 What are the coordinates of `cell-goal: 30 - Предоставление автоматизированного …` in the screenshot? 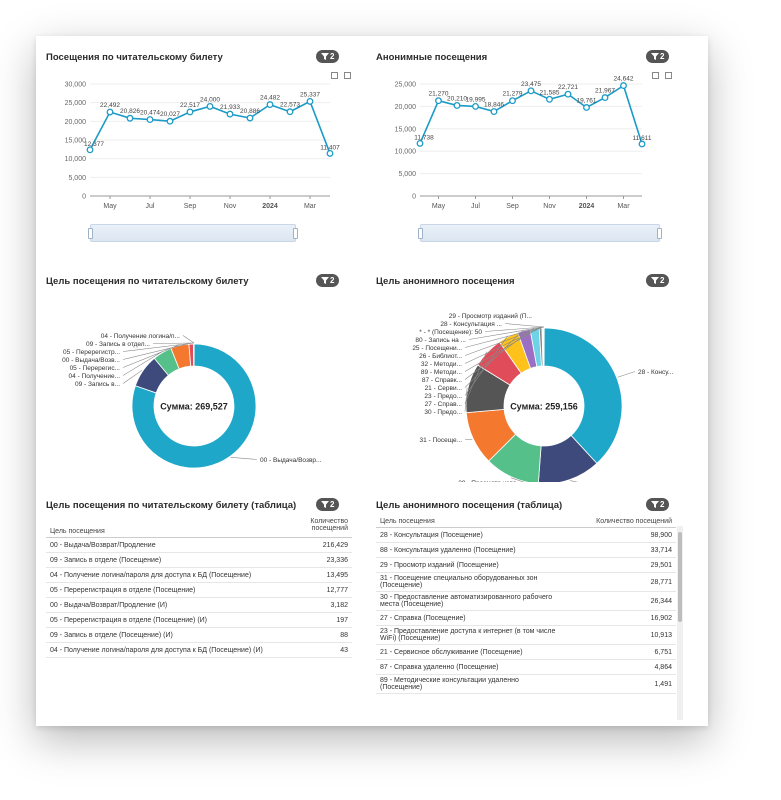 It's located at (466, 601).